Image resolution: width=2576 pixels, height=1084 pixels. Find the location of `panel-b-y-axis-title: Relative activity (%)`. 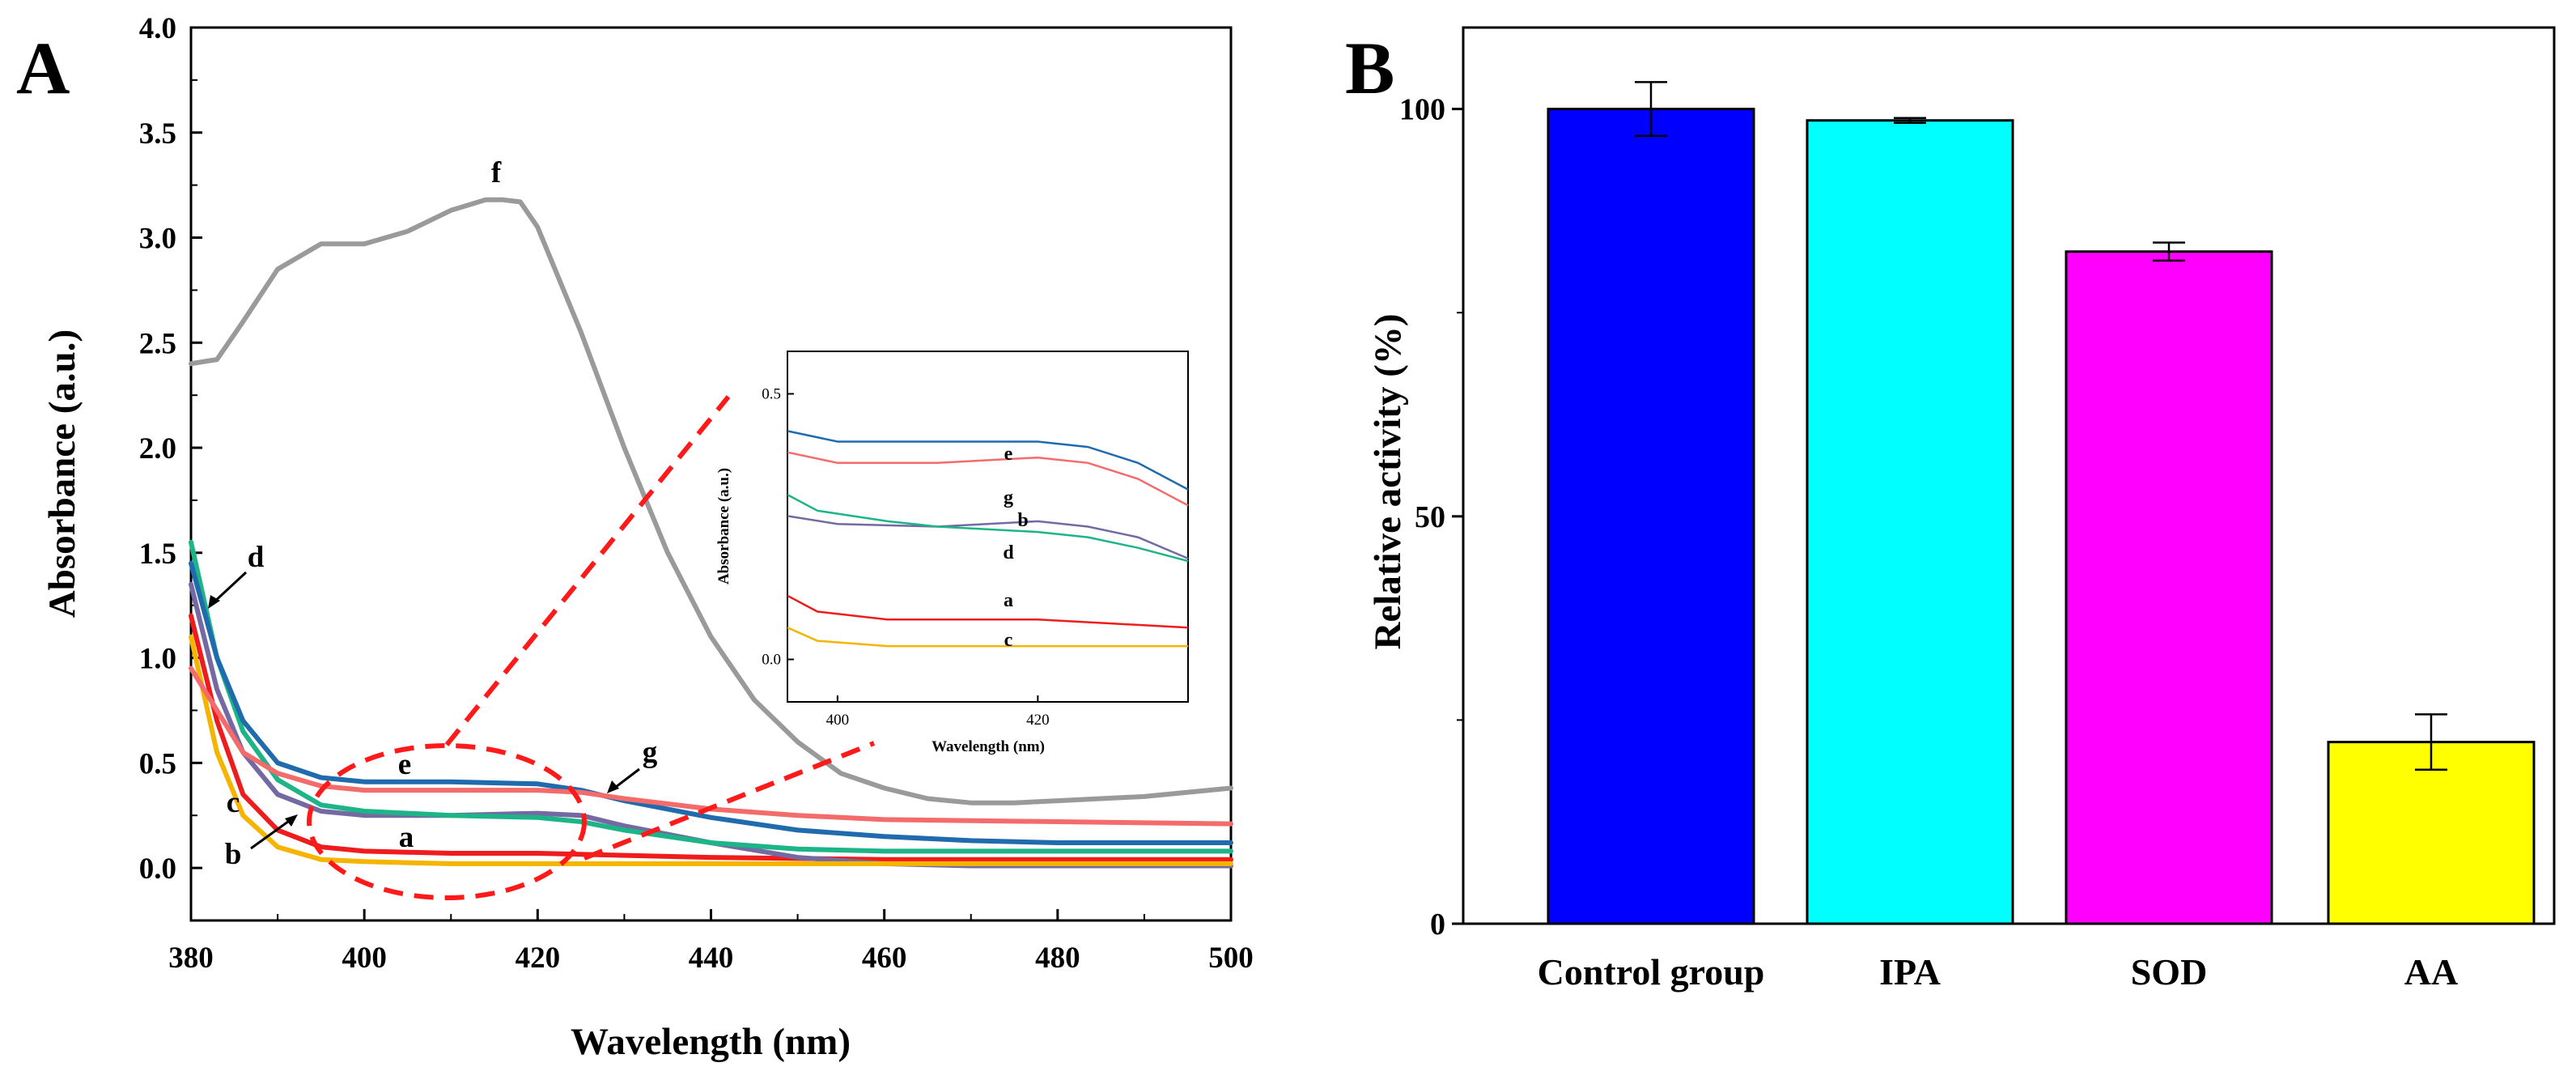

panel-b-y-axis-title: Relative activity (%) is located at coordinates (1388, 481).